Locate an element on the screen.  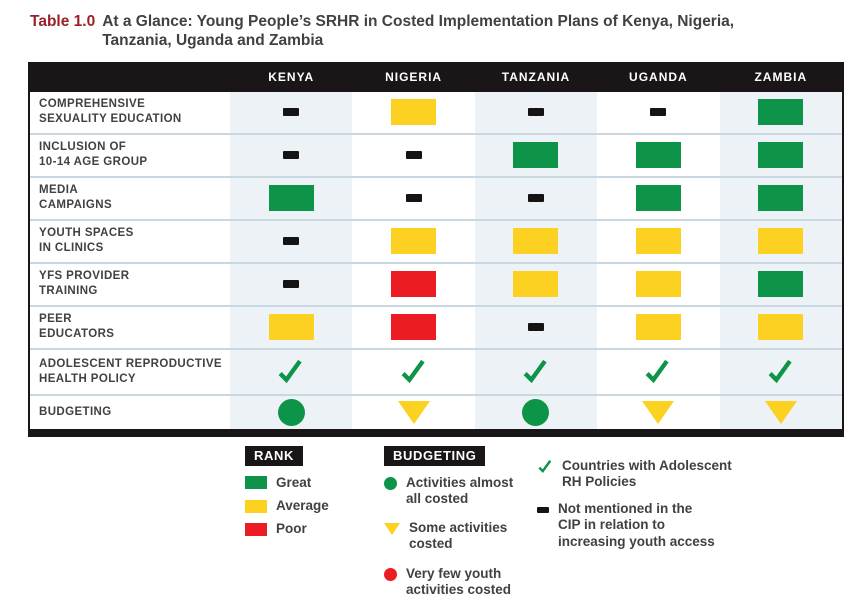
legend-item: Poor is located at coordinates (314, 529).